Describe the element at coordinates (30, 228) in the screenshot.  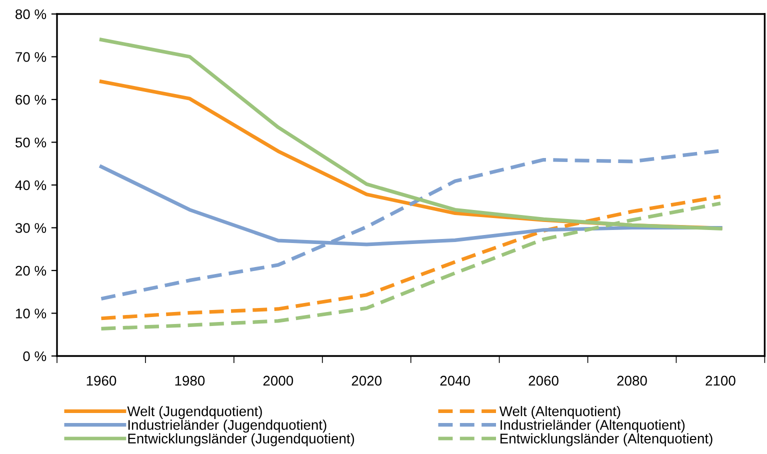
I see `y-tick-label: 30 %` at that location.